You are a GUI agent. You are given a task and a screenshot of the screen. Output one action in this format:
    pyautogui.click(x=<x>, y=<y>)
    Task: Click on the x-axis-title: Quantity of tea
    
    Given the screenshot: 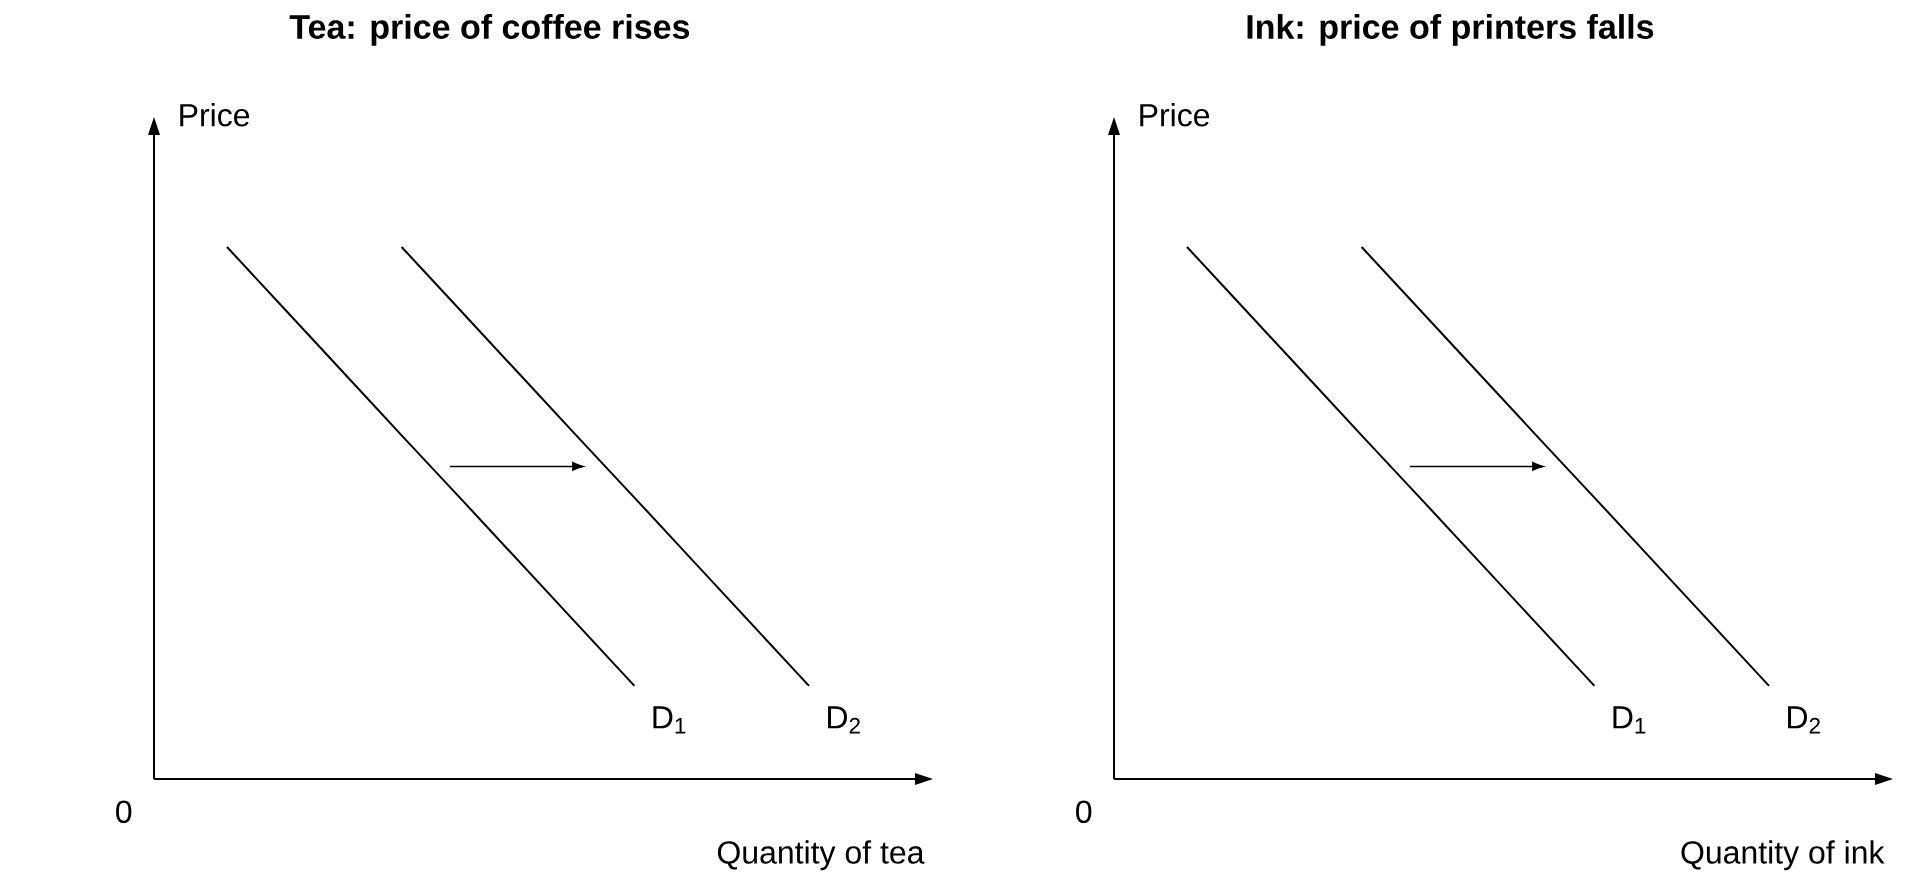 What is the action you would take?
    pyautogui.click(x=821, y=855)
    